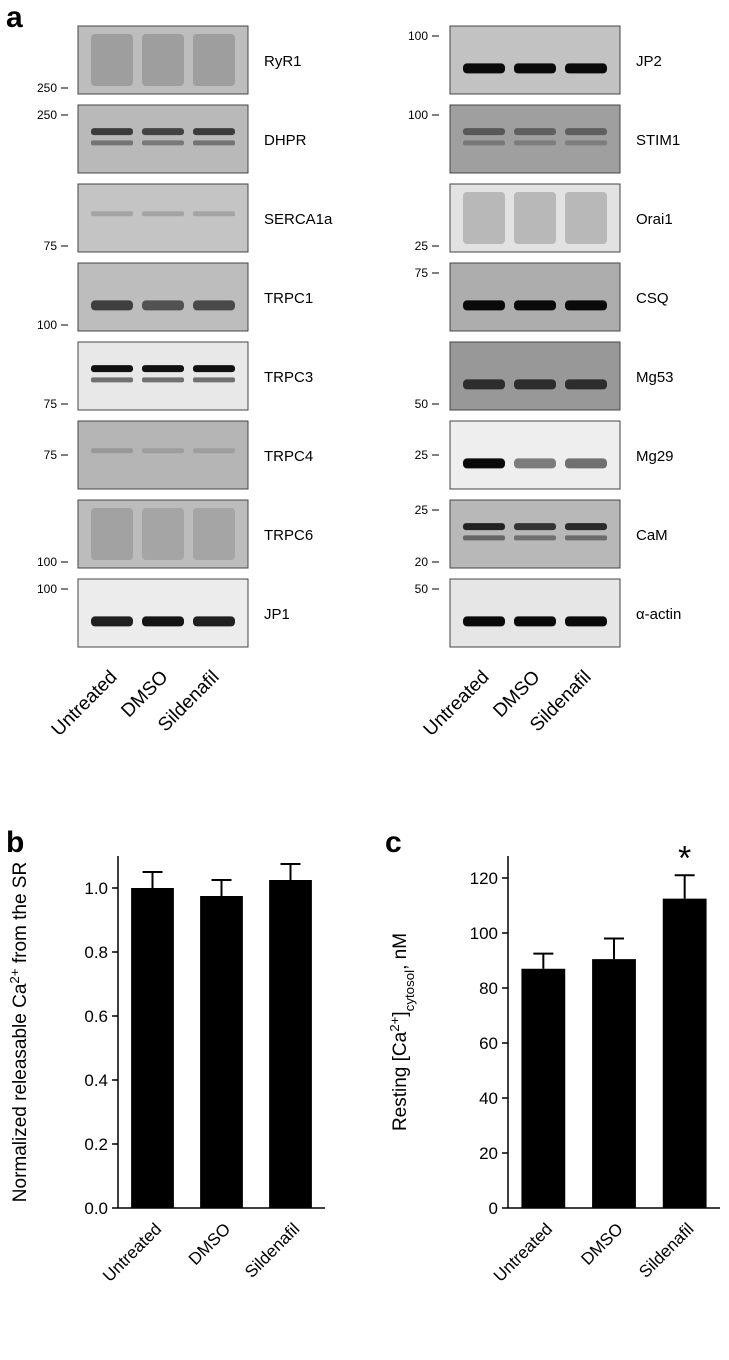  Describe the element at coordinates (488, 1098) in the screenshot. I see `y-tick-label: 40` at that location.